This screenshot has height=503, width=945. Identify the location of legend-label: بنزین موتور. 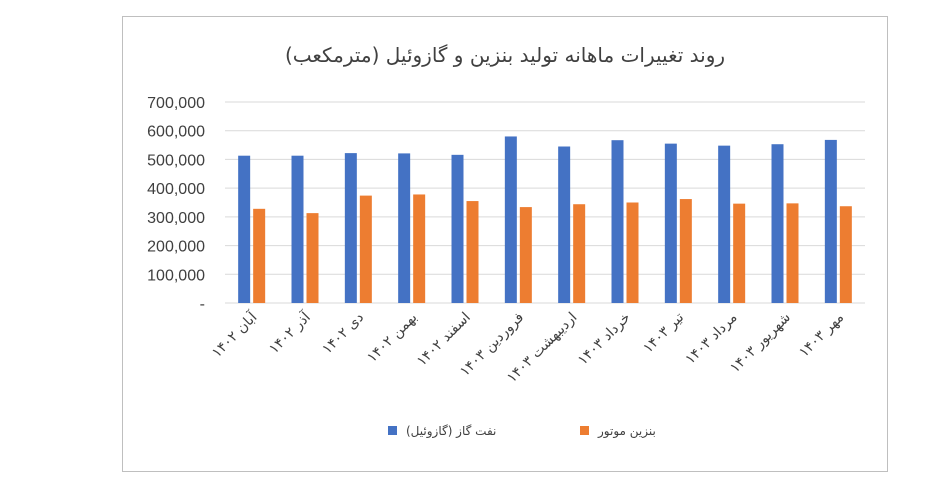
(626, 431).